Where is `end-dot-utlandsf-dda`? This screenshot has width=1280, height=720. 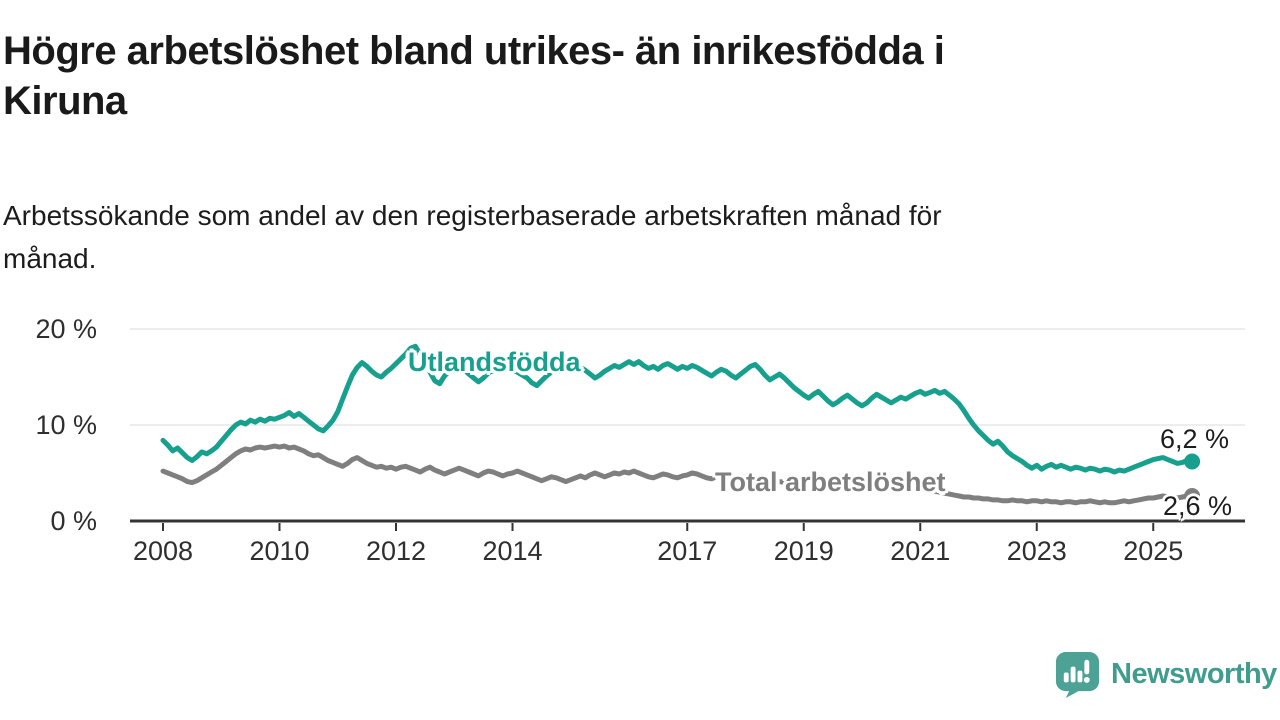
end-dot-utlandsf-dda is located at coordinates (1192, 461).